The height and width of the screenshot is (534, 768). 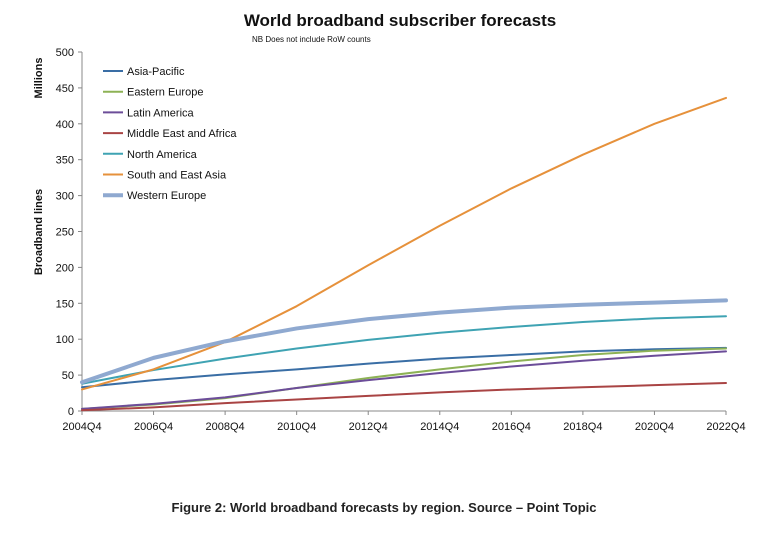 What do you see at coordinates (39, 232) in the screenshot?
I see `y-axis-label: Broadband lines` at bounding box center [39, 232].